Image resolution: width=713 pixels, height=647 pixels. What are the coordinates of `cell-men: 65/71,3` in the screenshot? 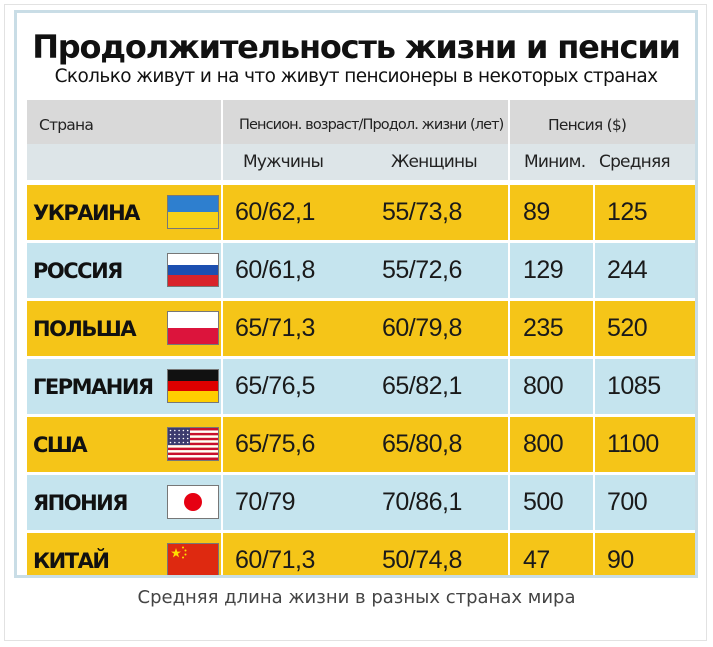 It's located at (275, 328).